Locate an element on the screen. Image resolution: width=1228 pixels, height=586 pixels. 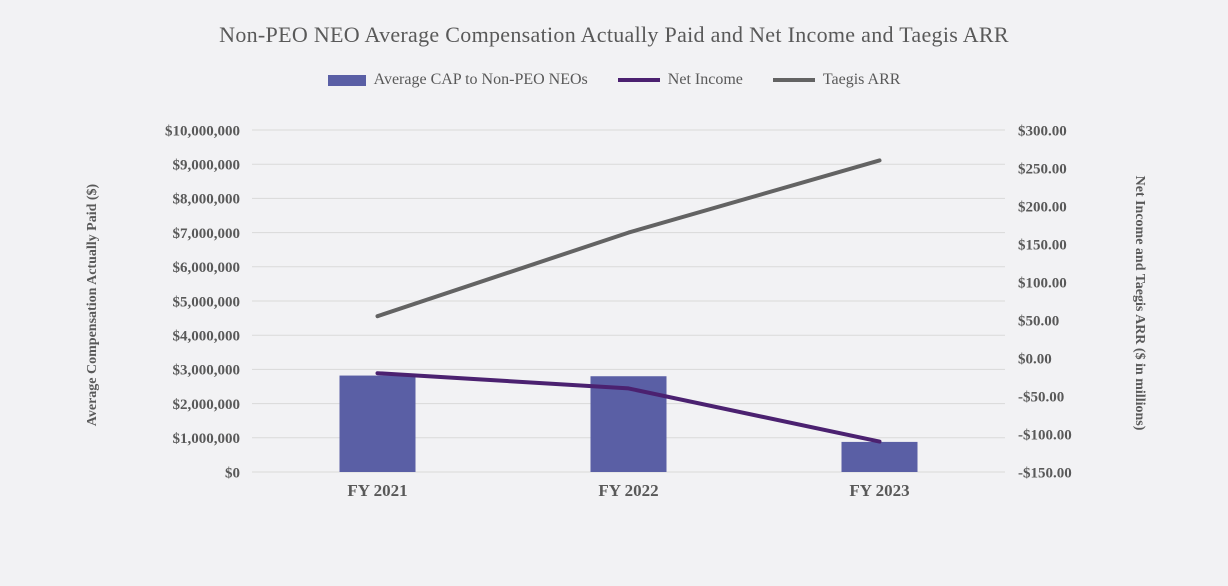
bar-fy-2022 is located at coordinates (628, 424).